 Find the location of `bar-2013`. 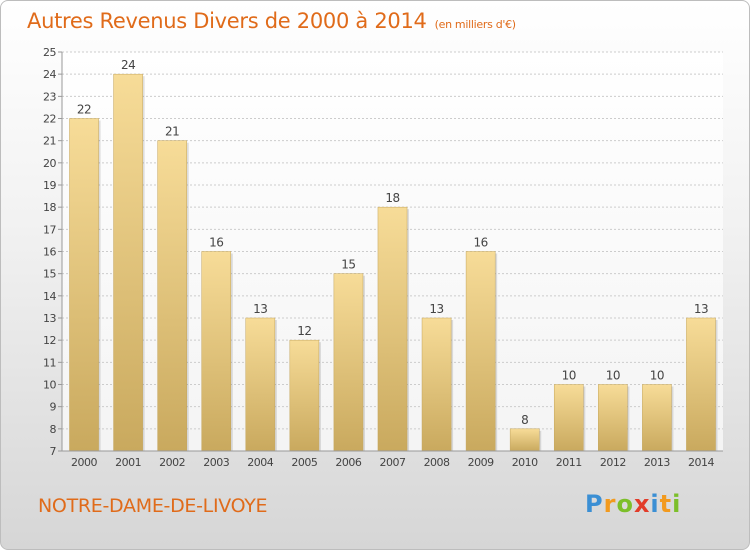

bar-2013 is located at coordinates (657, 418).